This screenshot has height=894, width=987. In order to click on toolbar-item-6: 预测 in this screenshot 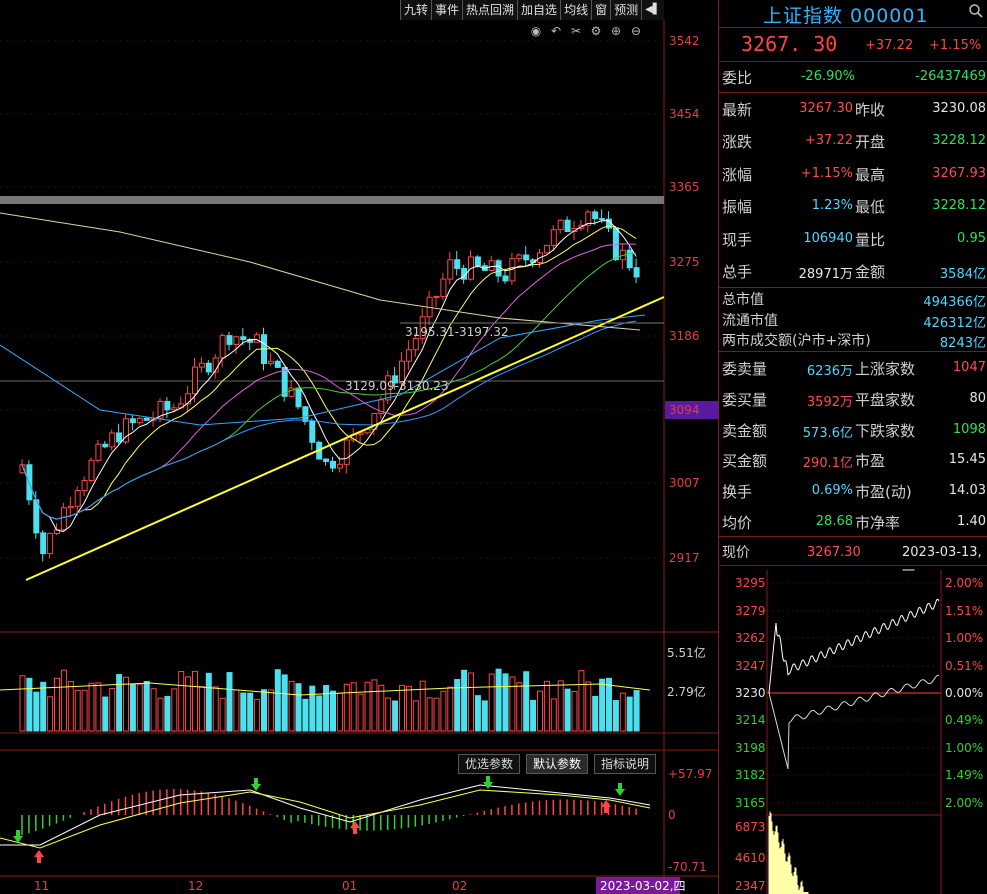, I will do `click(625, 10)`.